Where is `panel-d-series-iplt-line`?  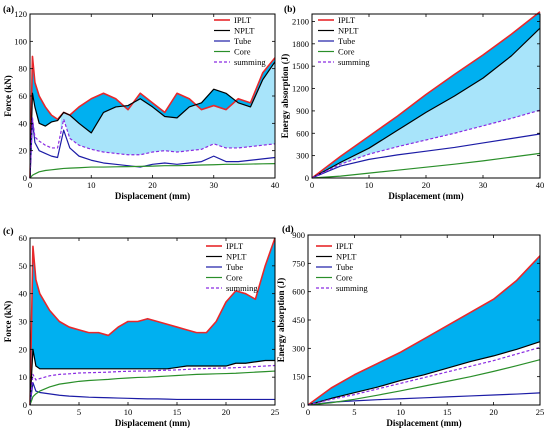 panel-d-series-iplt-line is located at coordinates (424, 330).